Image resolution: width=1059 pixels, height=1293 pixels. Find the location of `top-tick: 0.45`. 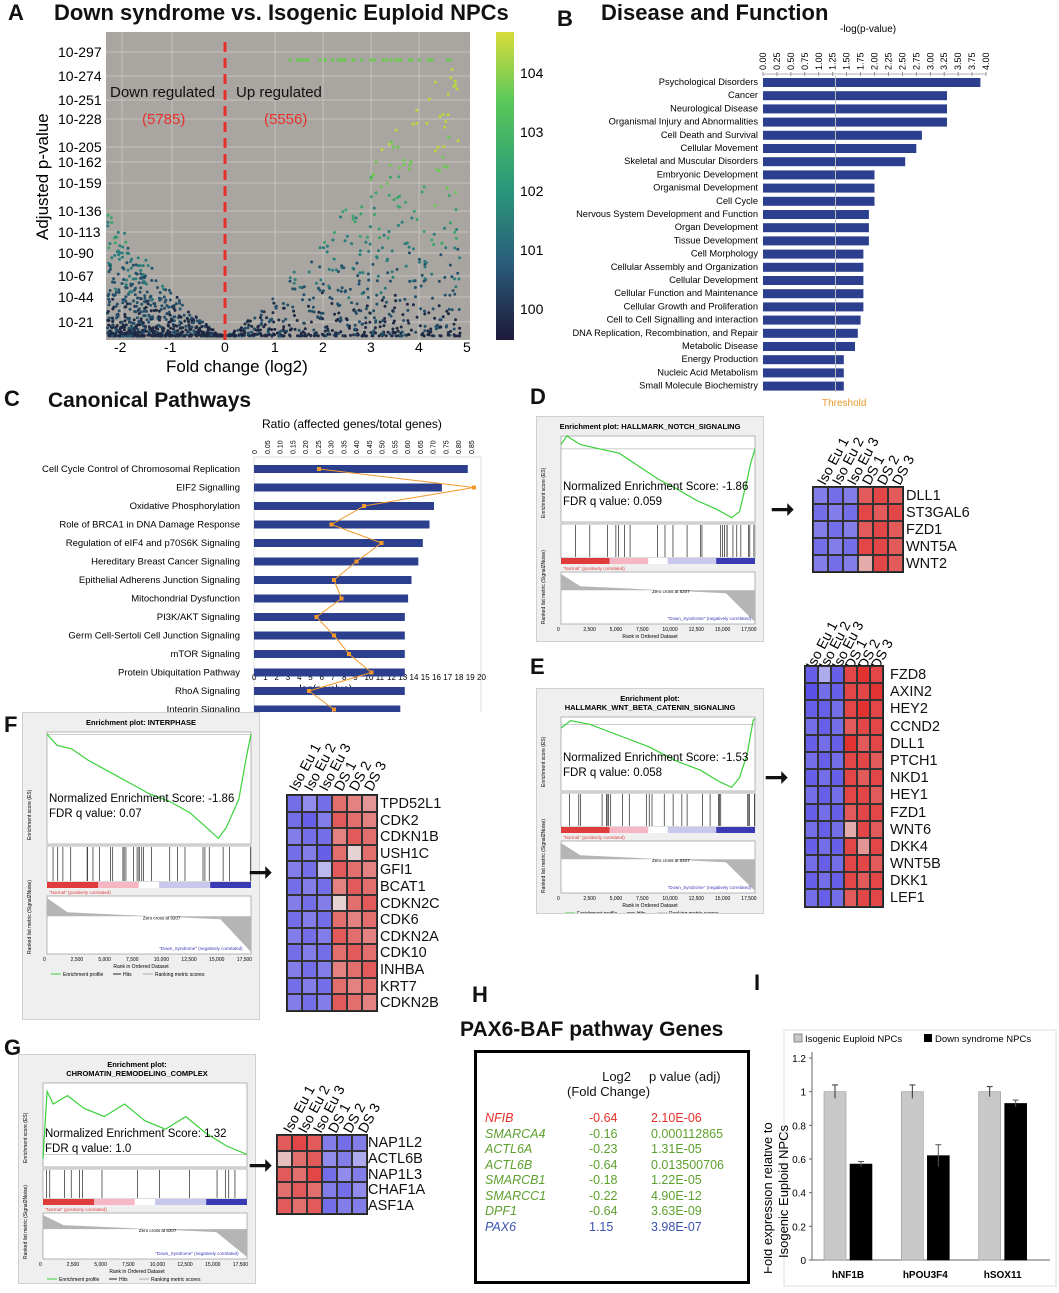

top-tick: 0.45 is located at coordinates (370, 447).